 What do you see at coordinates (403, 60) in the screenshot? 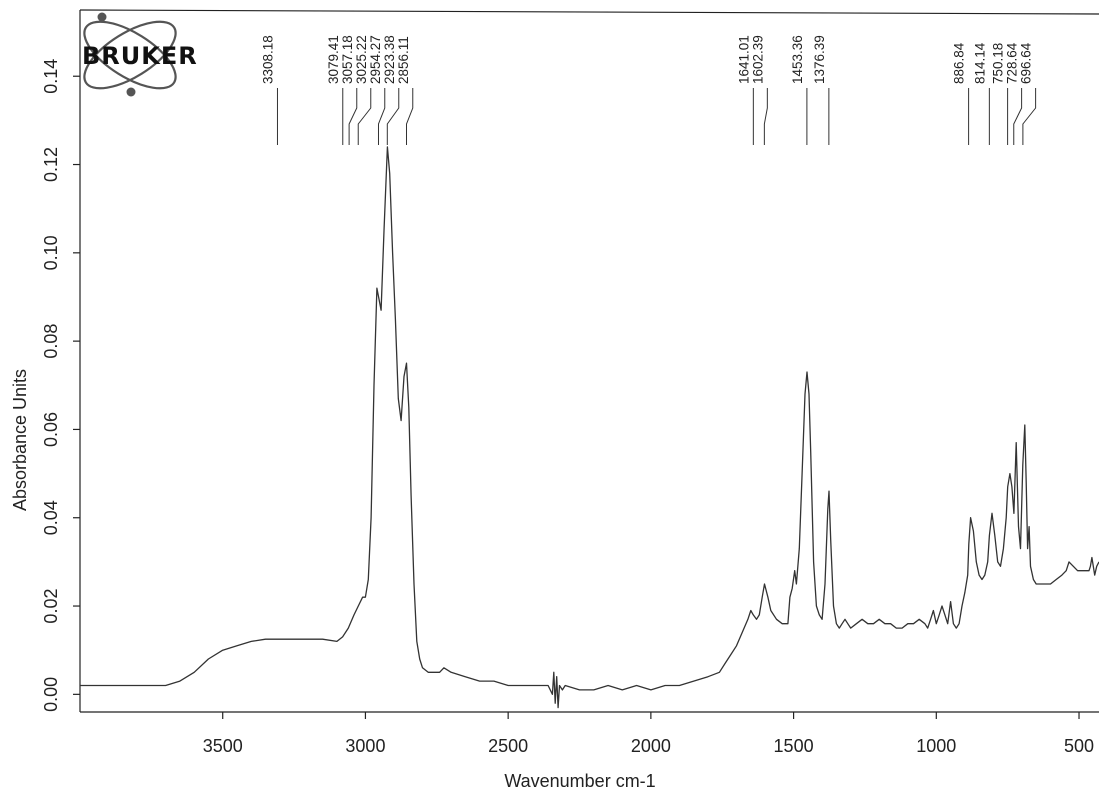
I see `peak-label: 2856.11` at bounding box center [403, 60].